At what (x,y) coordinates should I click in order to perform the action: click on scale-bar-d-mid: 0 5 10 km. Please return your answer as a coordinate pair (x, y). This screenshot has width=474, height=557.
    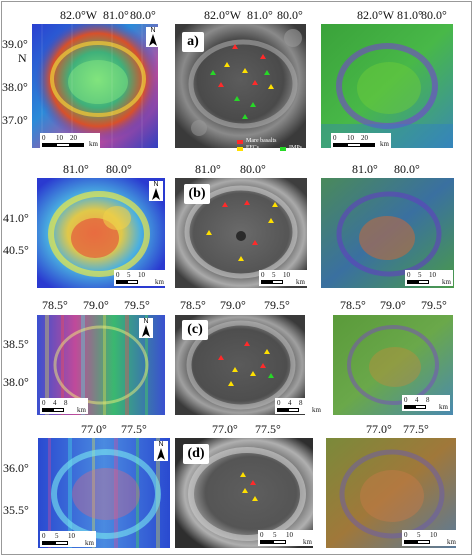
    Looking at the image, I should click on (286, 538).